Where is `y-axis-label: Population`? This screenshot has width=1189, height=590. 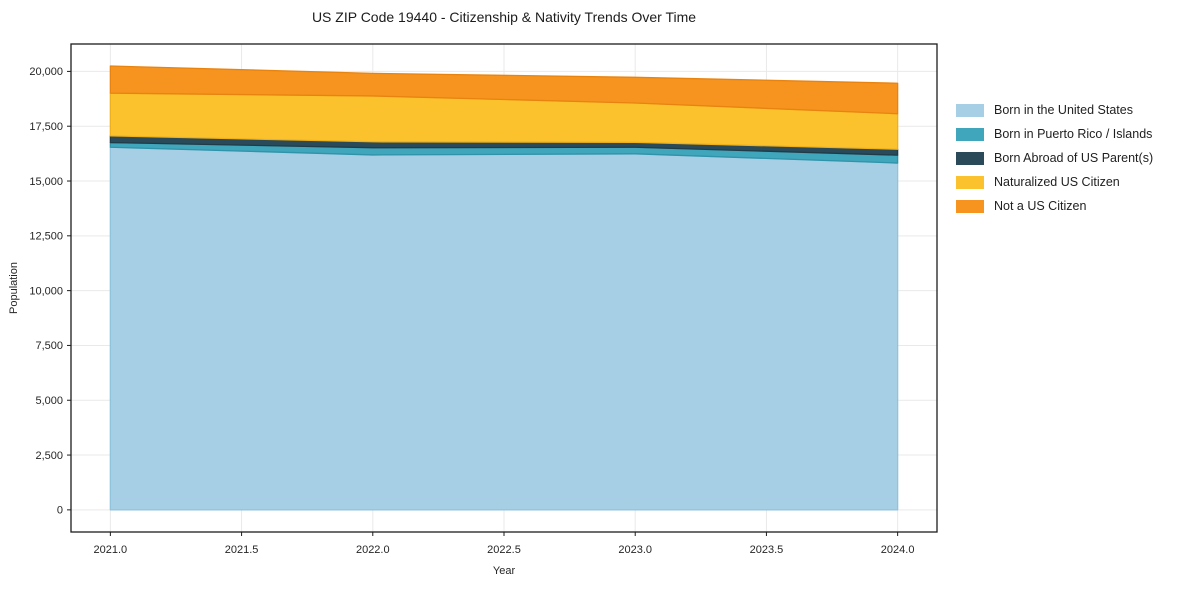
y-axis-label: Population is located at coordinates (14, 288).